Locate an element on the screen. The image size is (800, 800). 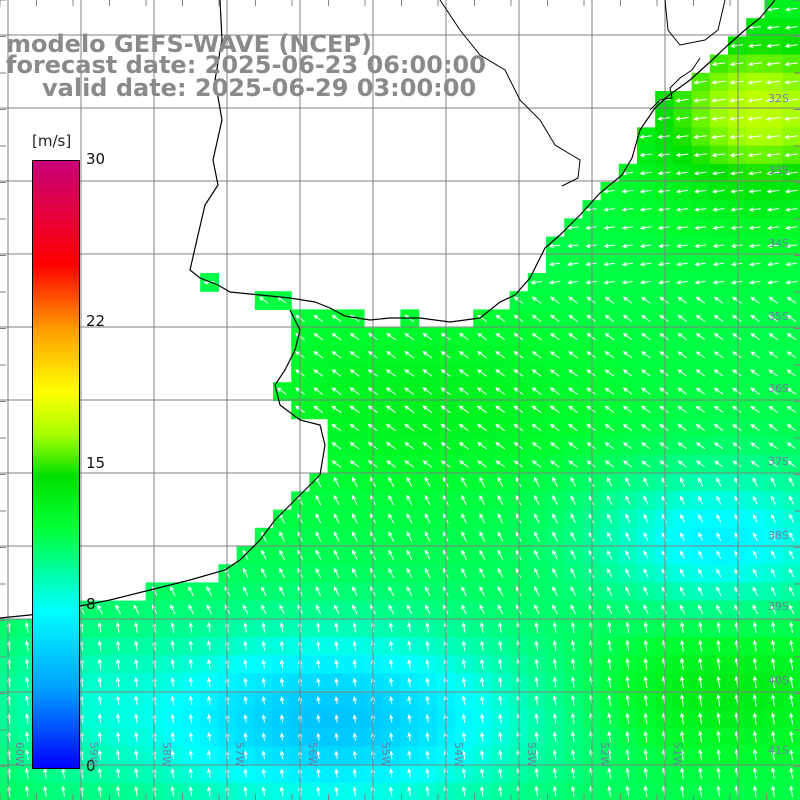
longitude-label: 53W is located at coordinates (531, 754).